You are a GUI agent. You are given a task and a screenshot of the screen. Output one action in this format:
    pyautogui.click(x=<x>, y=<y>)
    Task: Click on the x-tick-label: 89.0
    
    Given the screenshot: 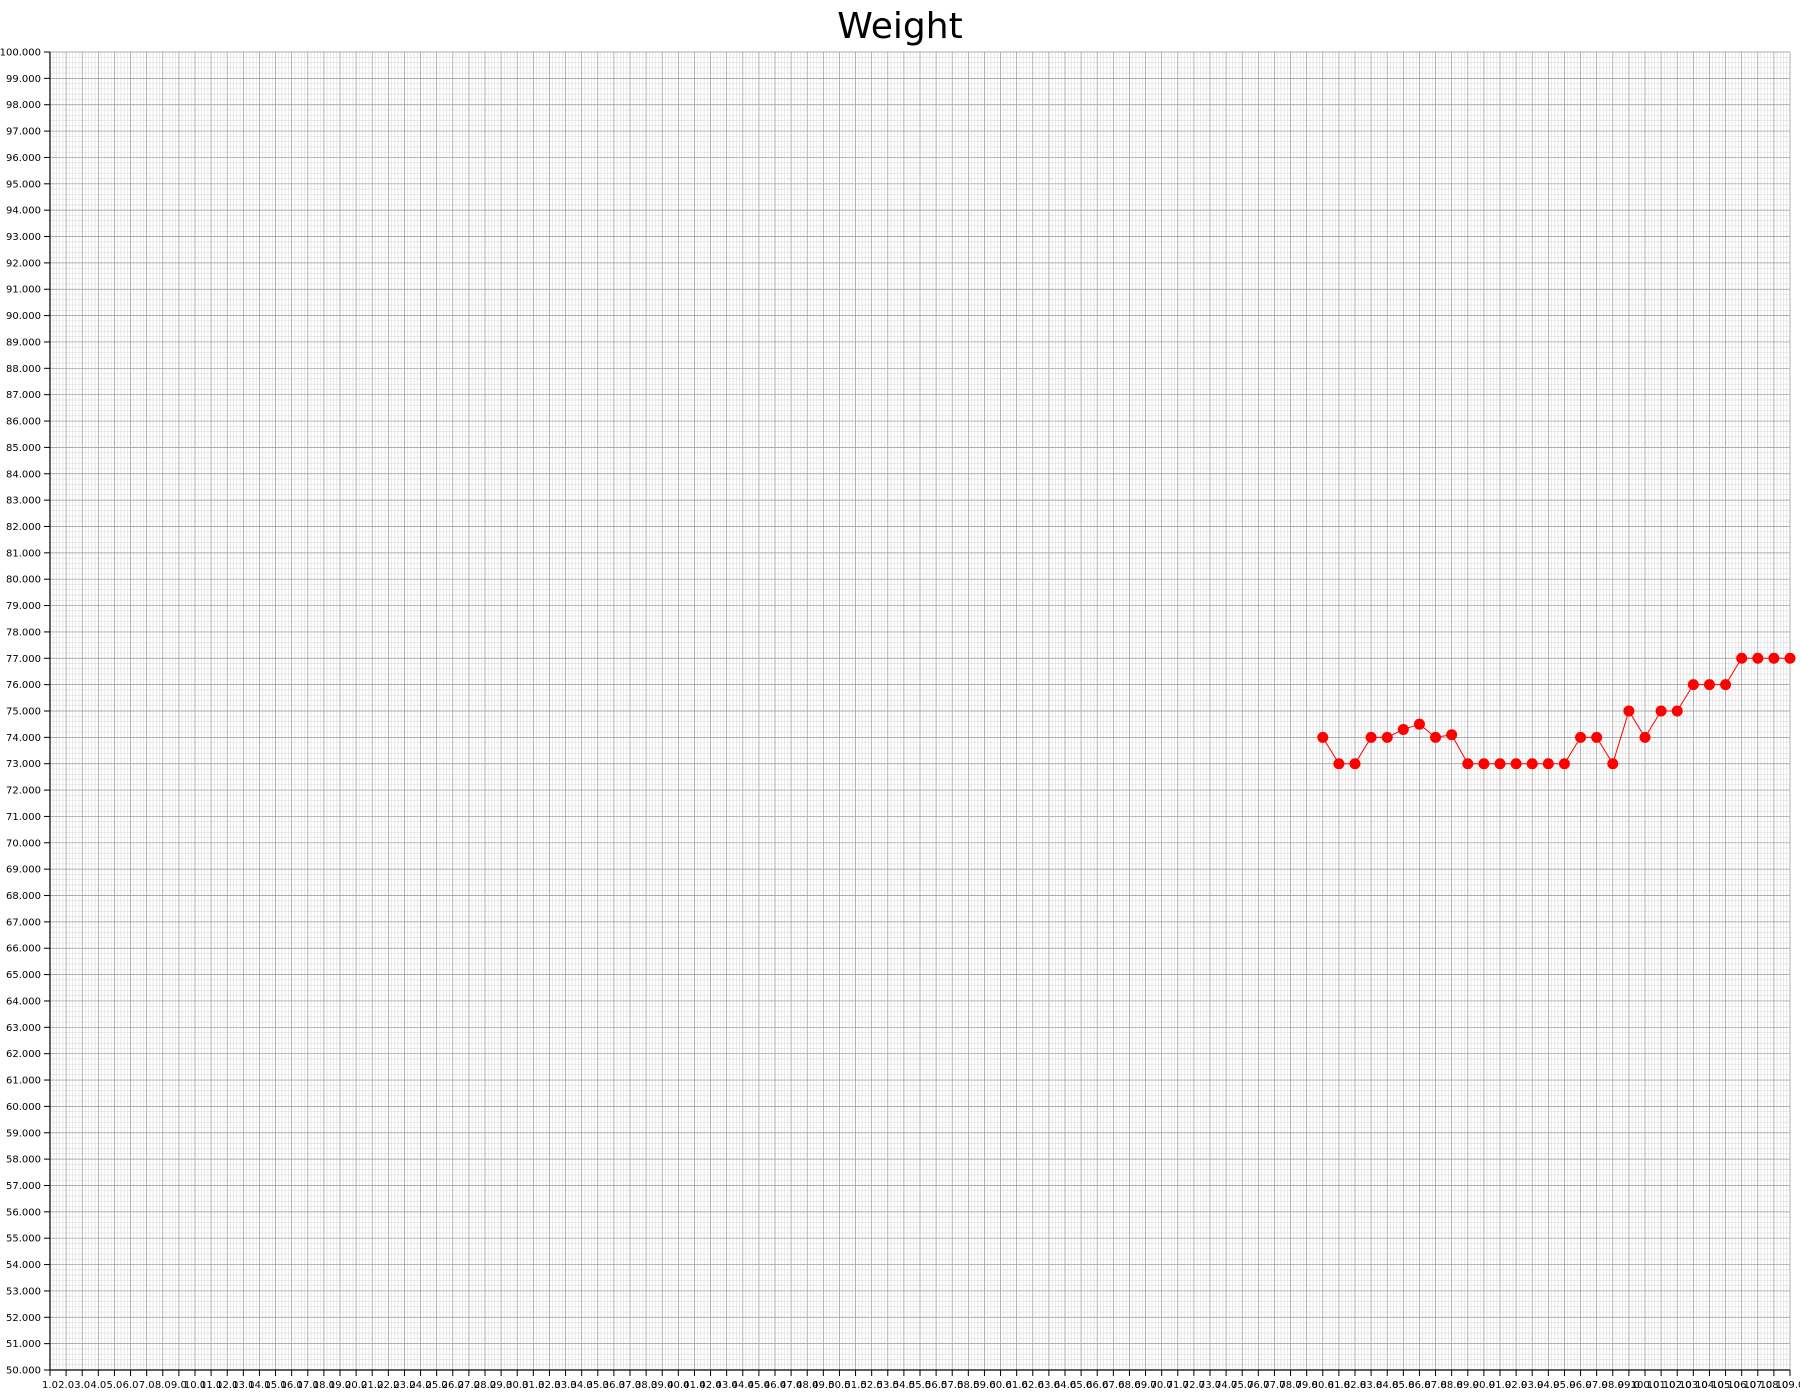 What is the action you would take?
    pyautogui.click(x=1468, y=1385)
    